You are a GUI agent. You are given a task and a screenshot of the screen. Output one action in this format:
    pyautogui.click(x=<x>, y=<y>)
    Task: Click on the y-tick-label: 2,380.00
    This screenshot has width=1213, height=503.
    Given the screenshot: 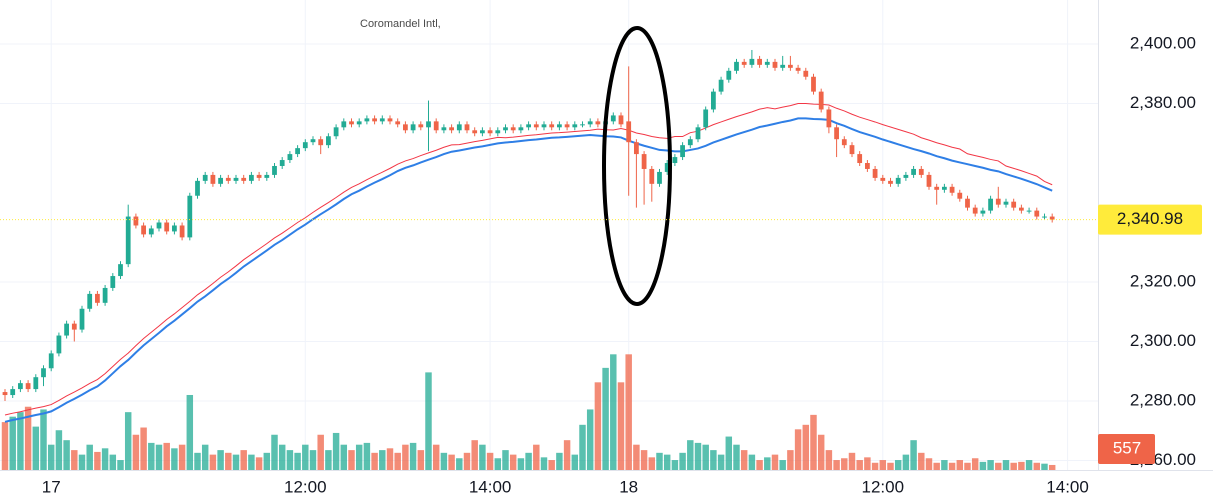 What is the action you would take?
    pyautogui.click(x=1163, y=102)
    